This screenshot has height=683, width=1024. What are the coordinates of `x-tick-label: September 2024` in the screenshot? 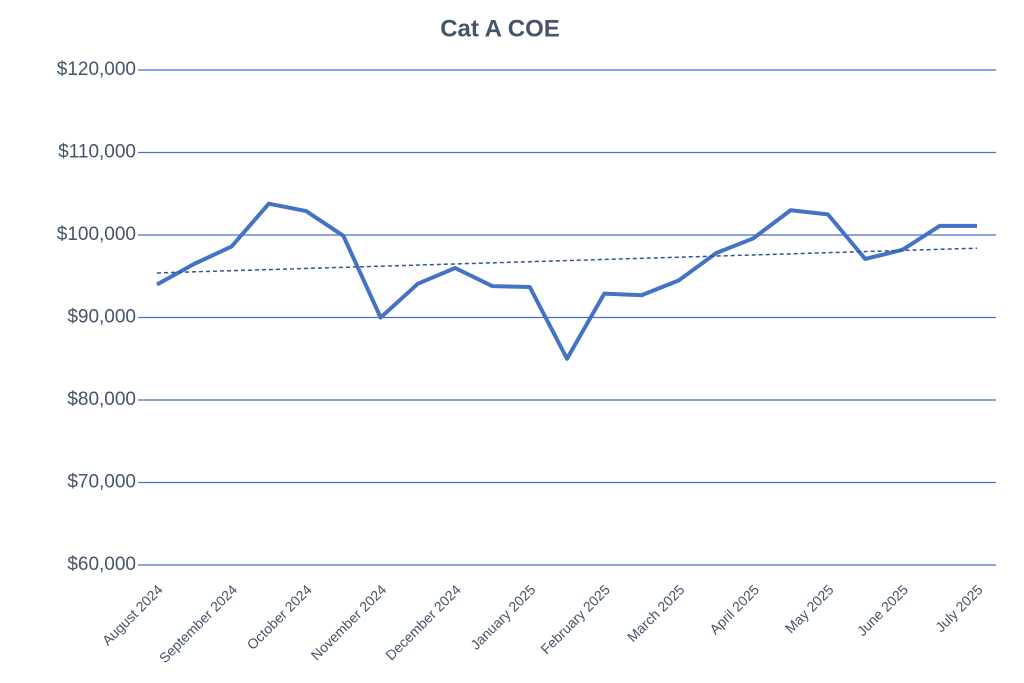 It's located at (198, 623).